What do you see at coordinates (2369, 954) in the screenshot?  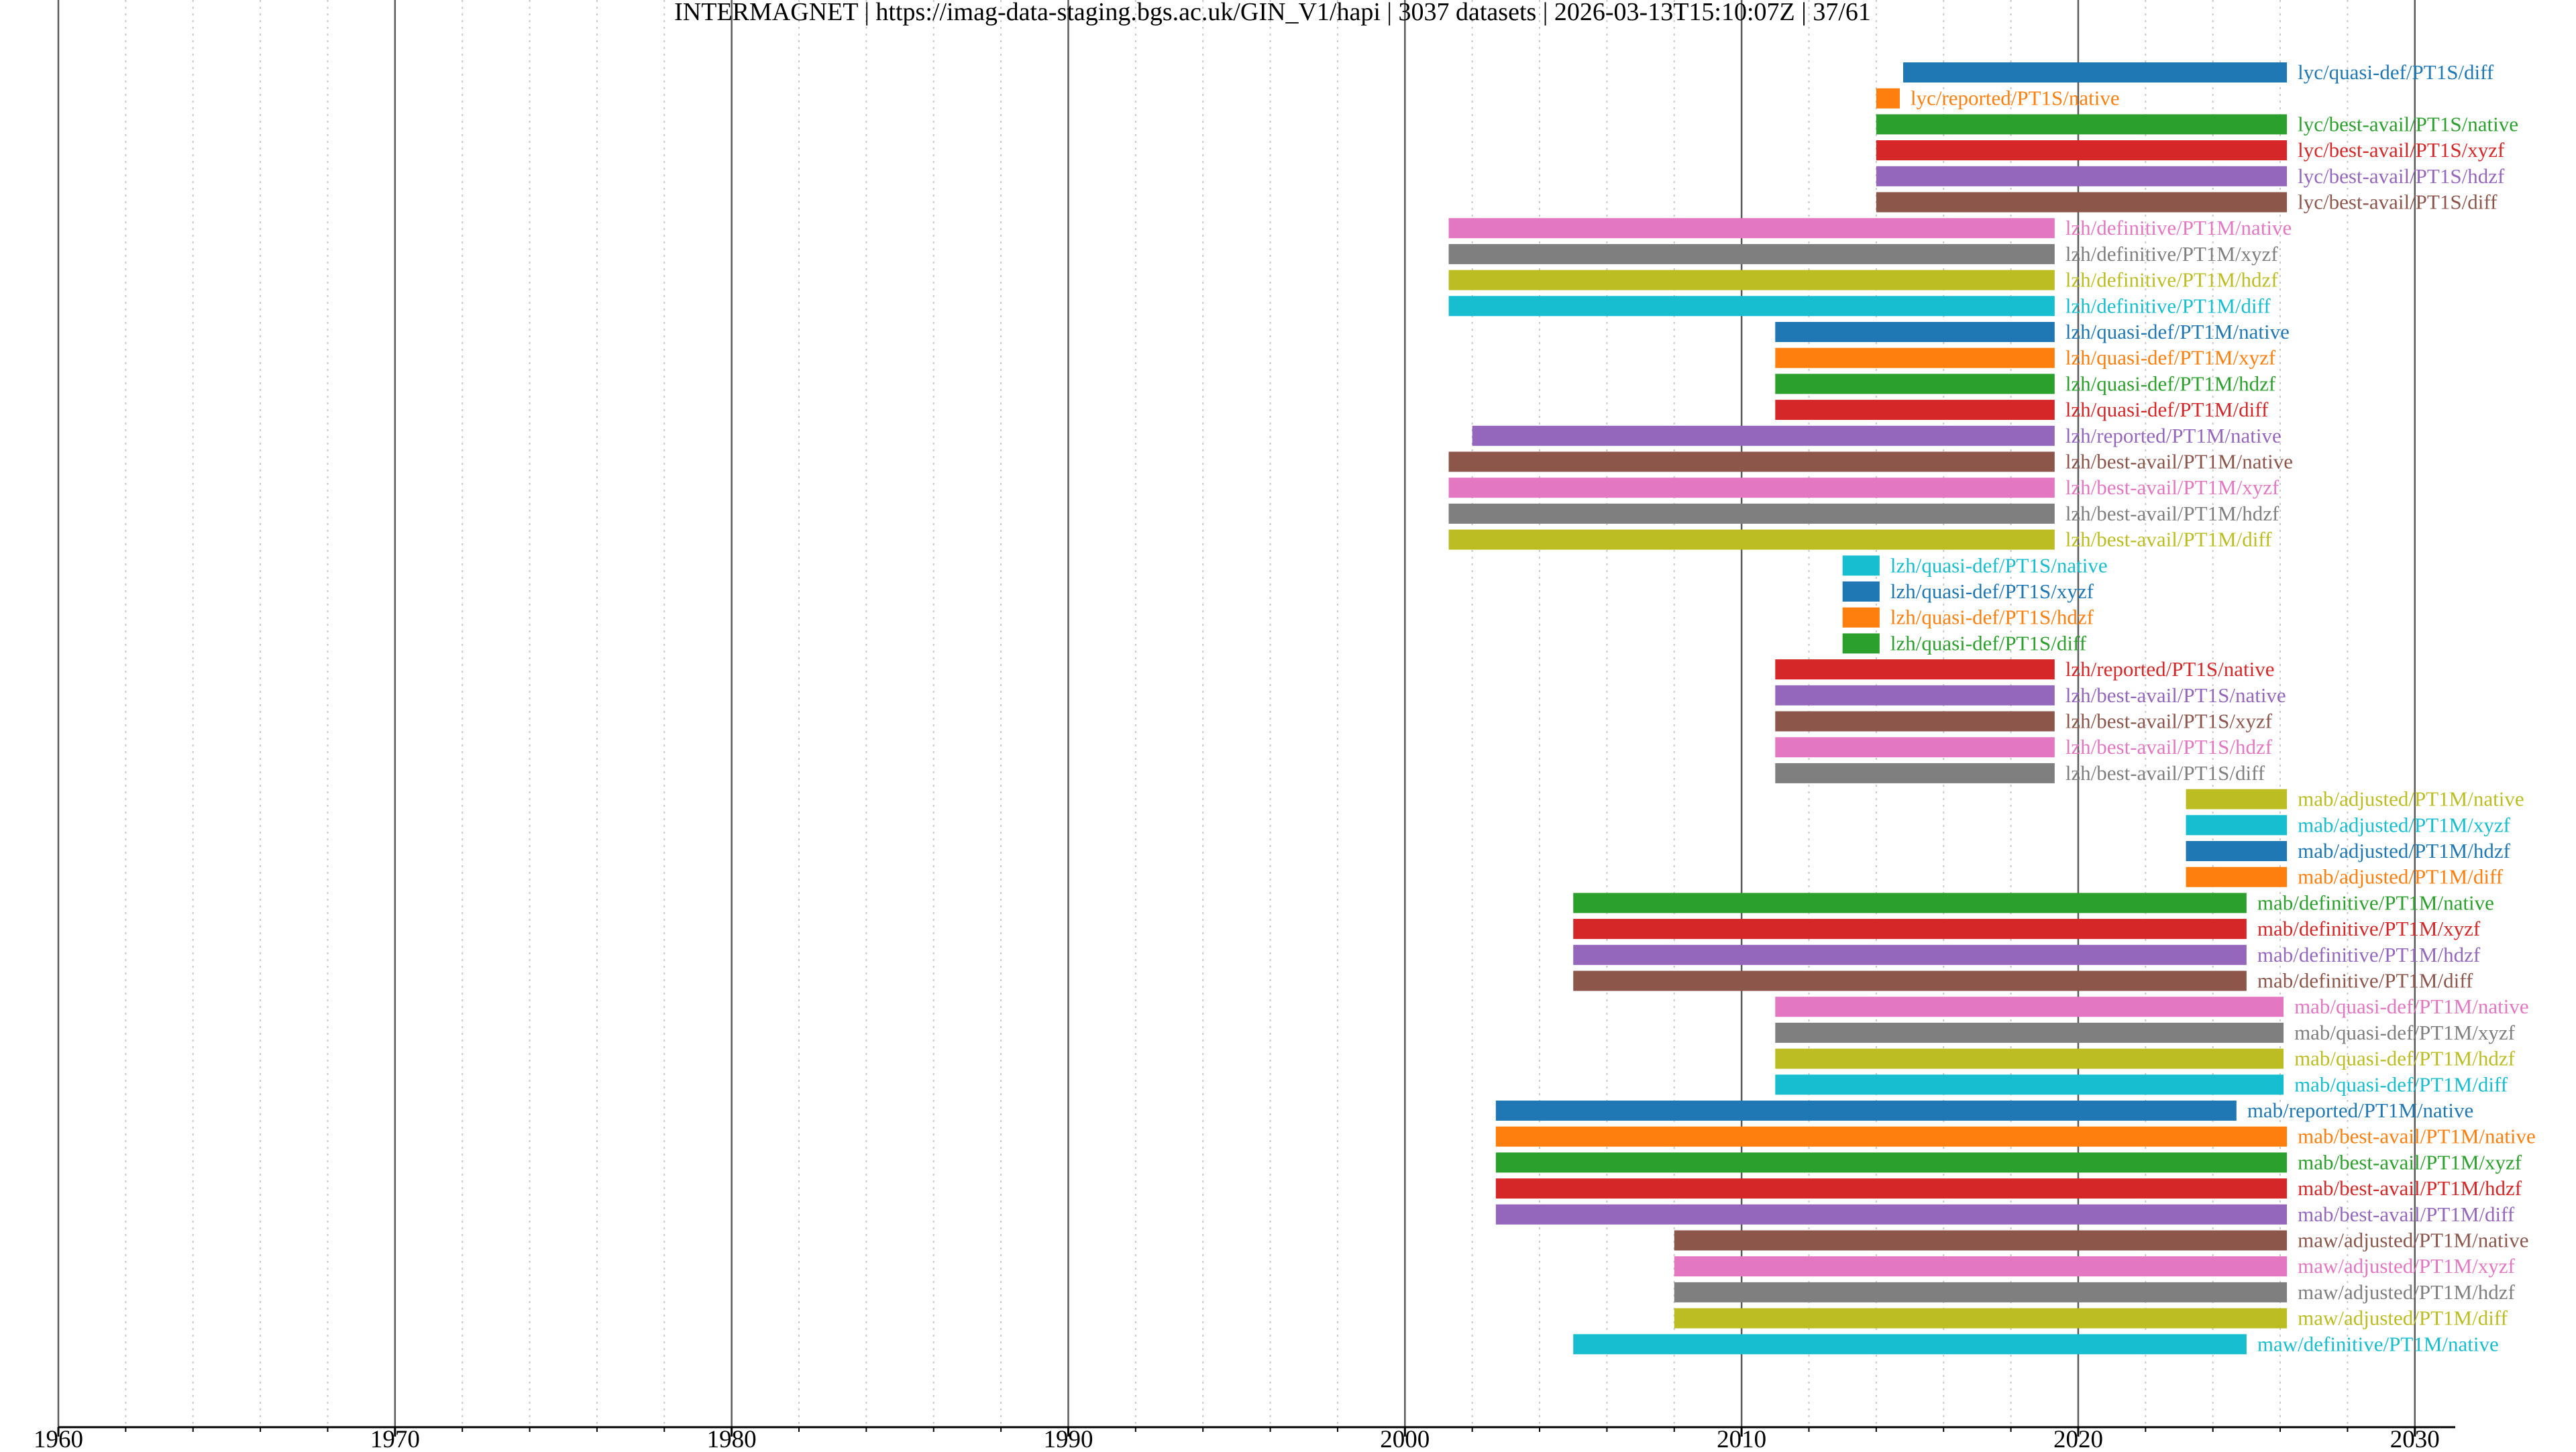 I see `bar-label: mab/definitive/PT1M/hdzf` at bounding box center [2369, 954].